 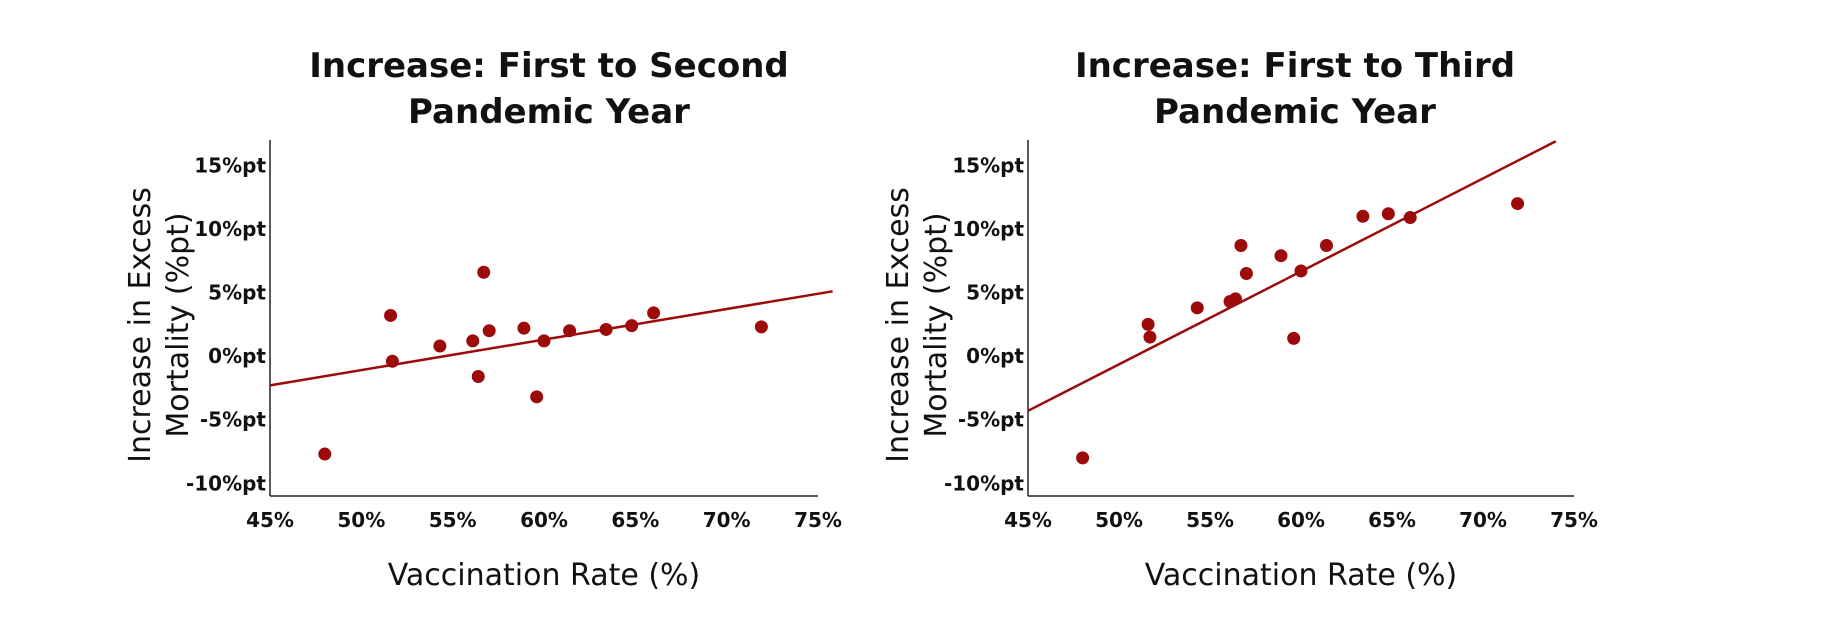 I want to click on chart-title: Increase: First to Third Pandemic Year, so click(x=1295, y=89).